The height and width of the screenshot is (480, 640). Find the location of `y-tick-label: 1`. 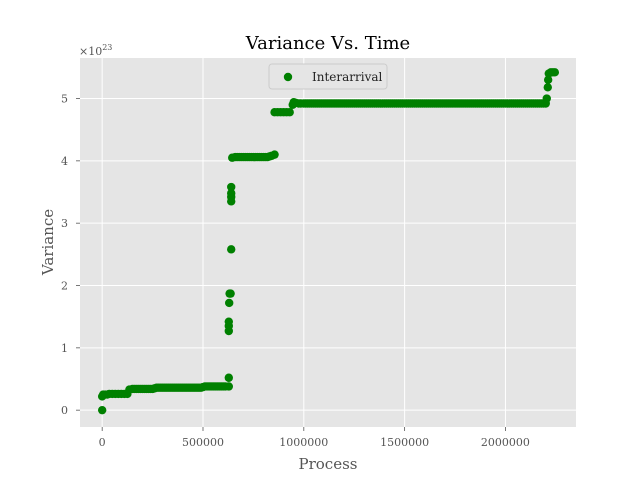

y-tick-label: 1 is located at coordinates (64, 348).